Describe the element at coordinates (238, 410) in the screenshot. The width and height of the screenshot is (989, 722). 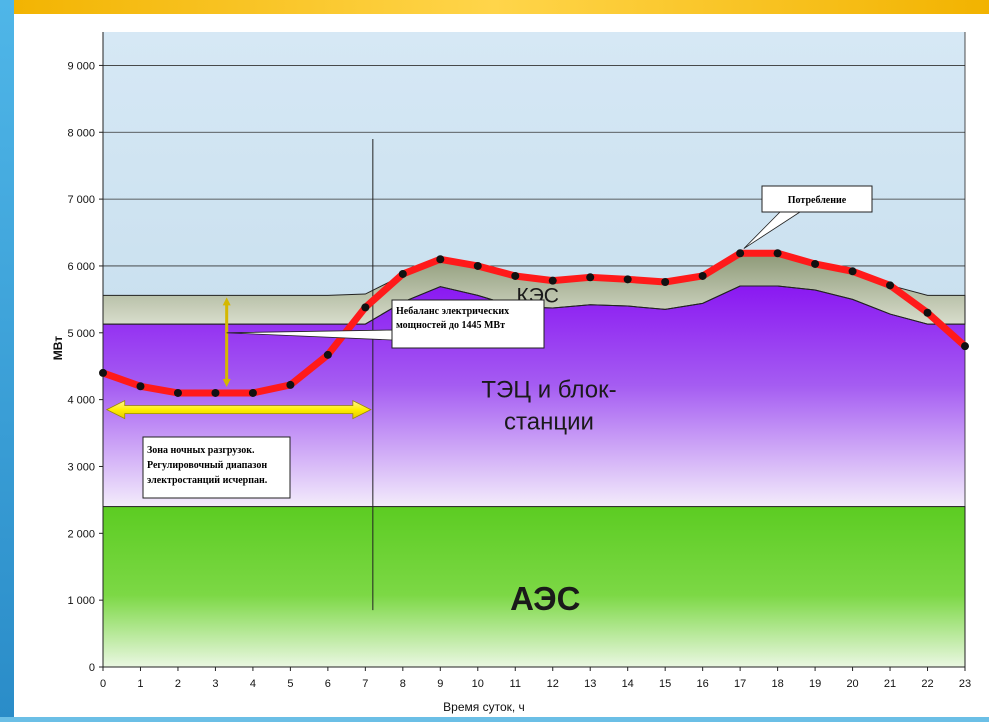
I see `night-zone-arrow` at that location.